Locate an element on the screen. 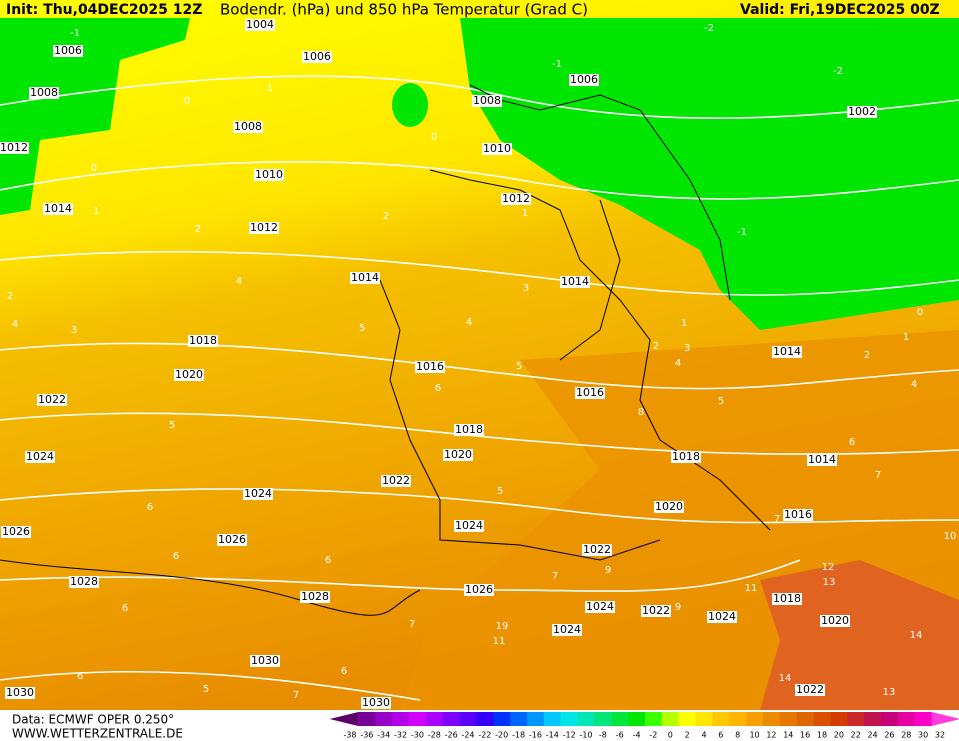 The height and width of the screenshot is (741, 959). hot-area is located at coordinates (859, 635).